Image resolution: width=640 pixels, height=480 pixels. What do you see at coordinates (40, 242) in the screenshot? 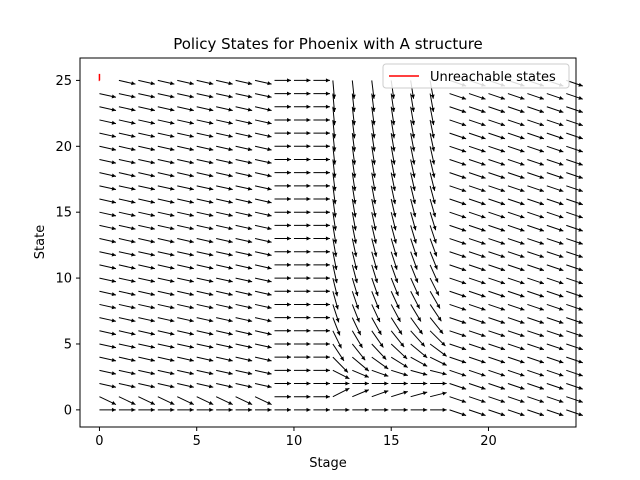
I see `y-axis-label: State` at bounding box center [40, 242].